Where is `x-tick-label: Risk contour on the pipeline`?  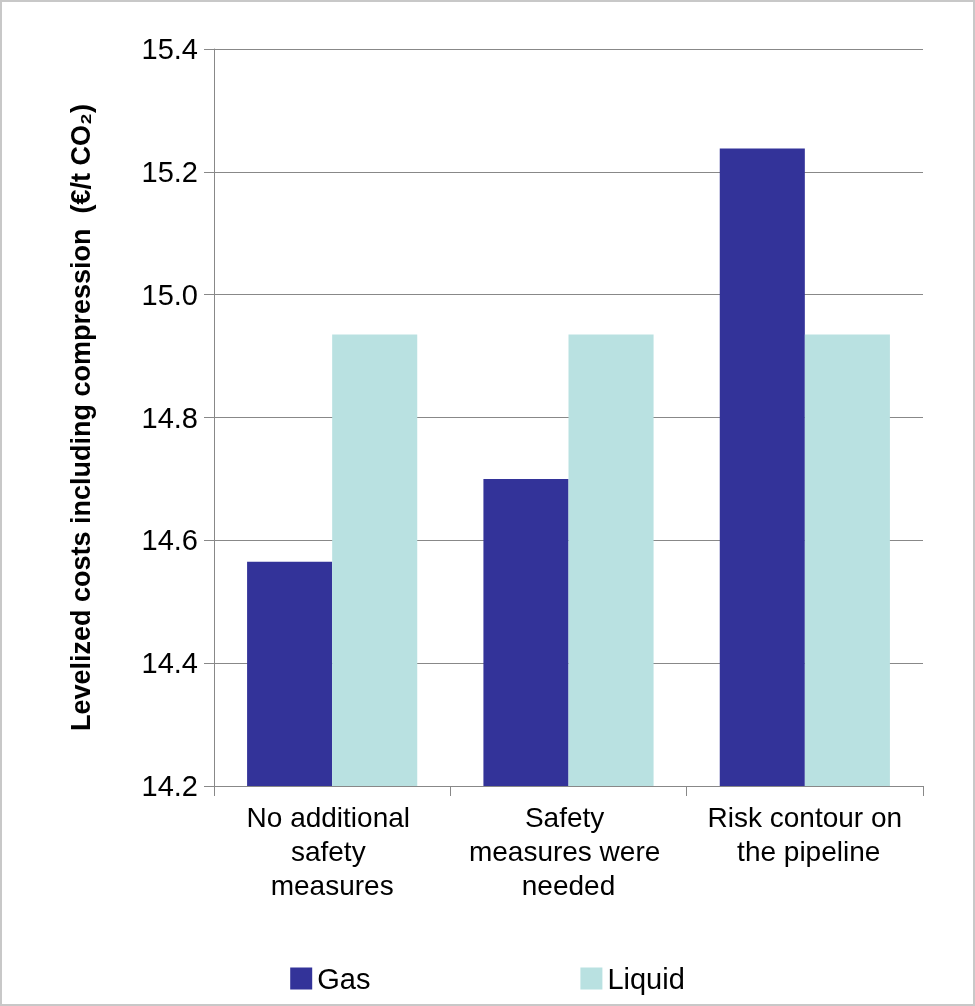
x-tick-label: Risk contour on the pipeline is located at coordinates (805, 834).